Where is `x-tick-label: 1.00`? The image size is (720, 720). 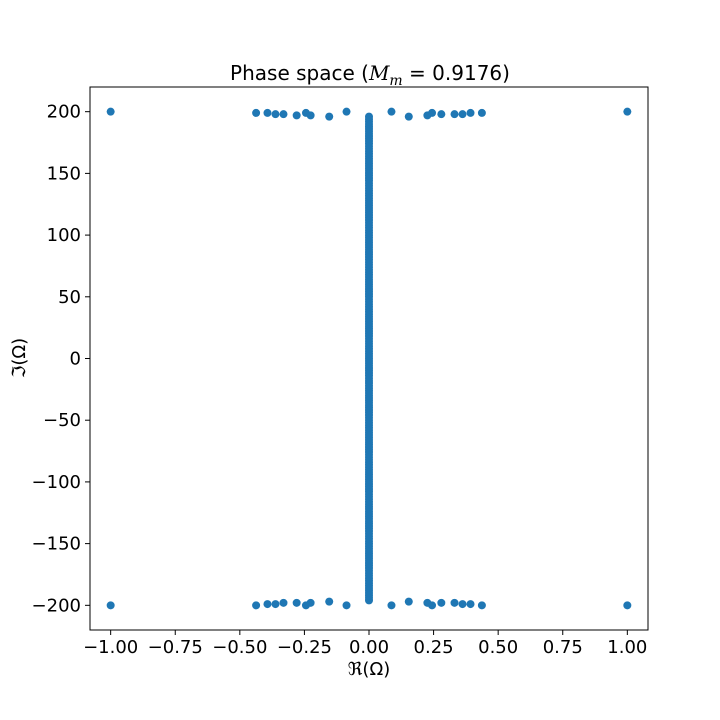 x-tick-label: 1.00 is located at coordinates (627, 647).